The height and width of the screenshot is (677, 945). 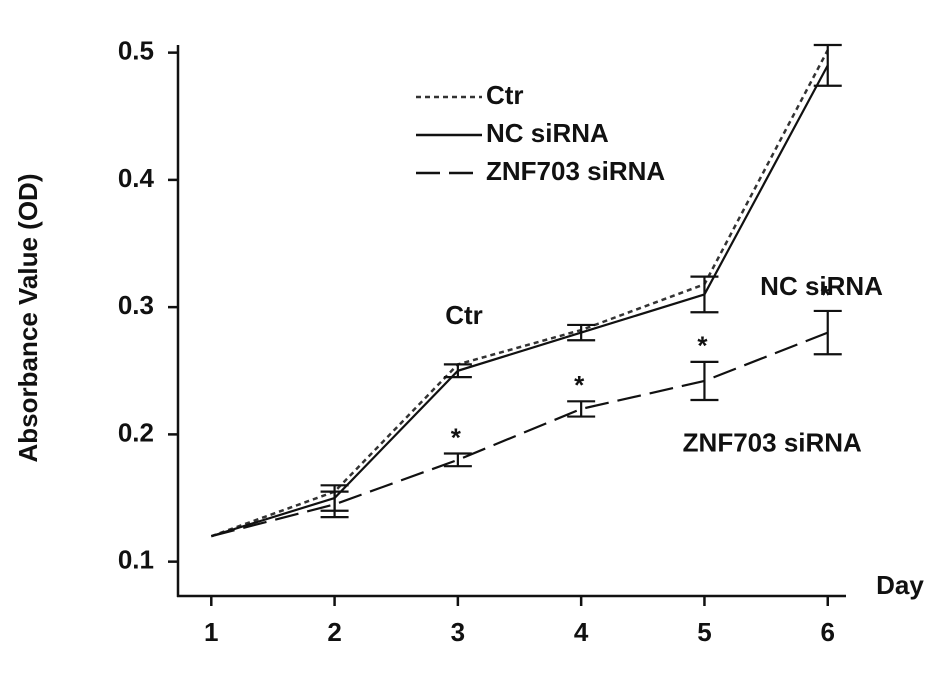 What do you see at coordinates (464, 315) in the screenshot?
I see `annotation: Ctr` at bounding box center [464, 315].